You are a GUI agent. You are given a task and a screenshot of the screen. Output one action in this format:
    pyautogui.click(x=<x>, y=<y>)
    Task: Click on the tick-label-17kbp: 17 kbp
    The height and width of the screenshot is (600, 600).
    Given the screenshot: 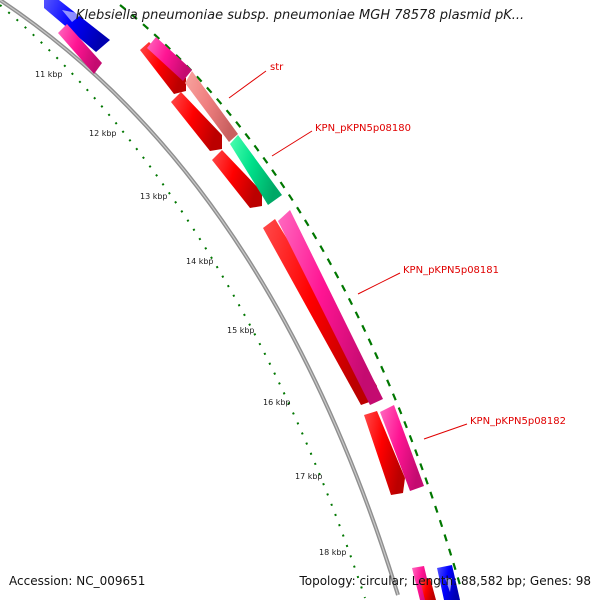 What is the action you would take?
    pyautogui.click(x=309, y=476)
    